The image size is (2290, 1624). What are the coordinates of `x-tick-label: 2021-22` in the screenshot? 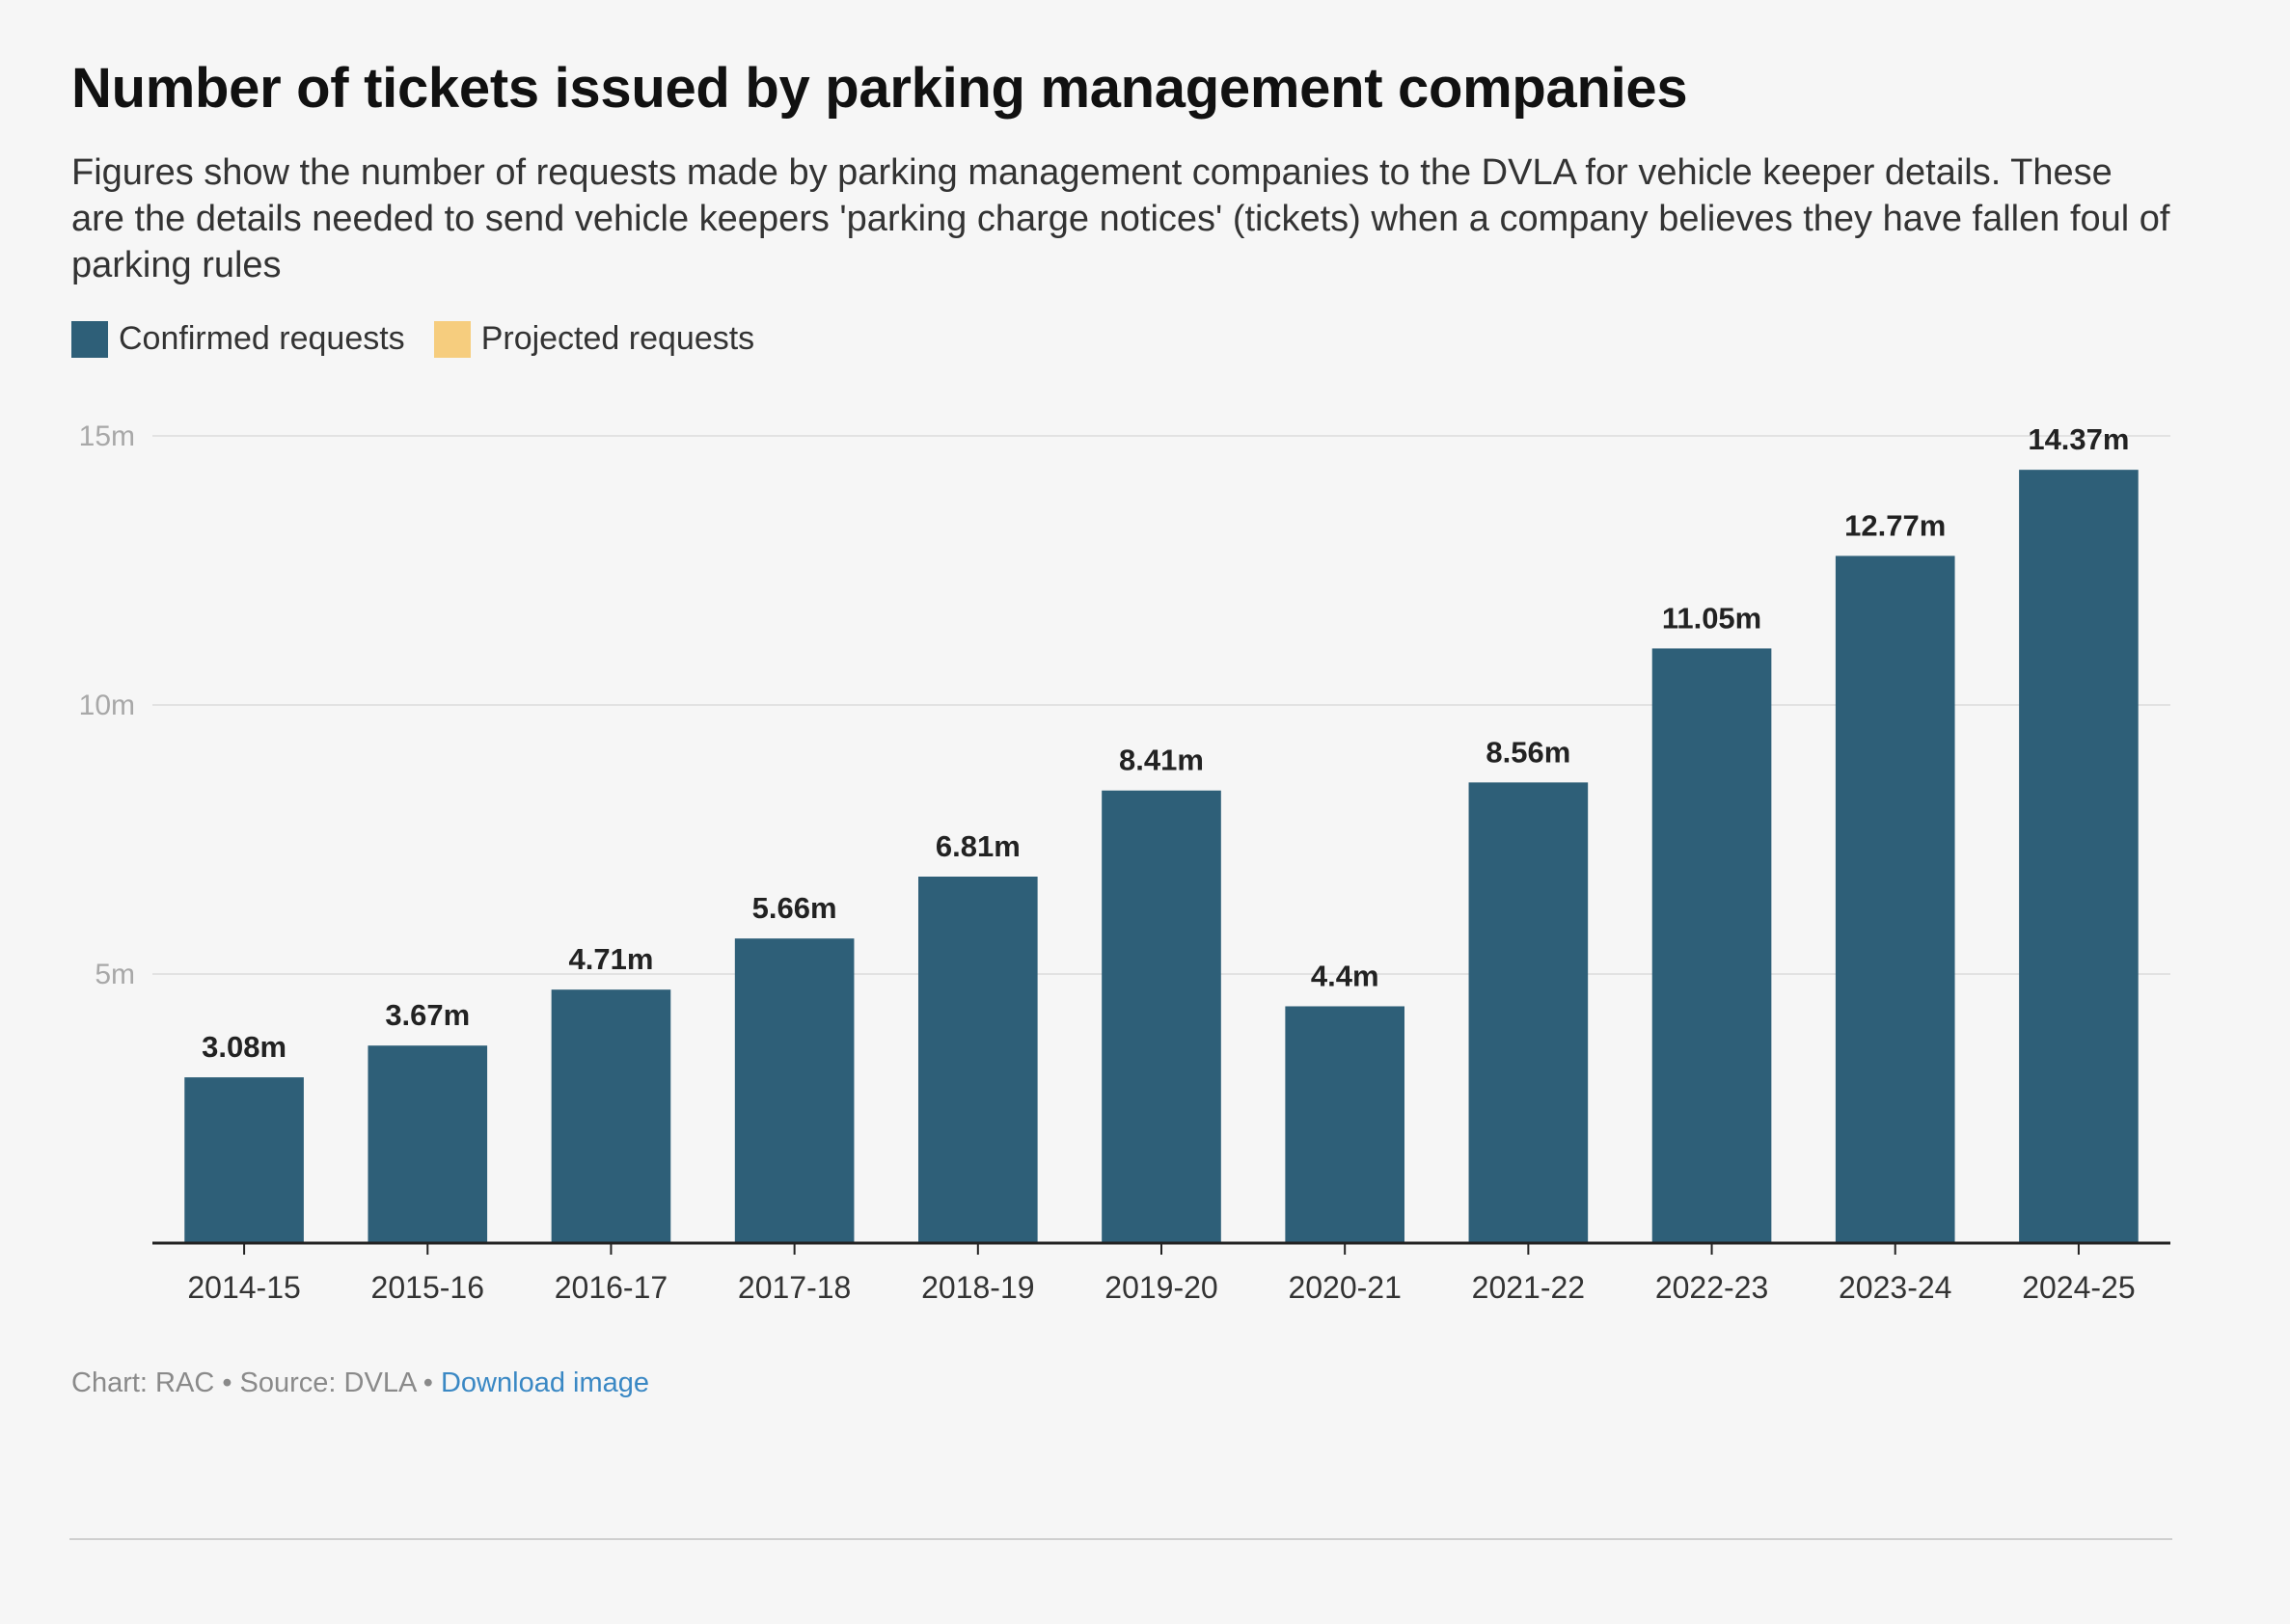 It's located at (1528, 1287).